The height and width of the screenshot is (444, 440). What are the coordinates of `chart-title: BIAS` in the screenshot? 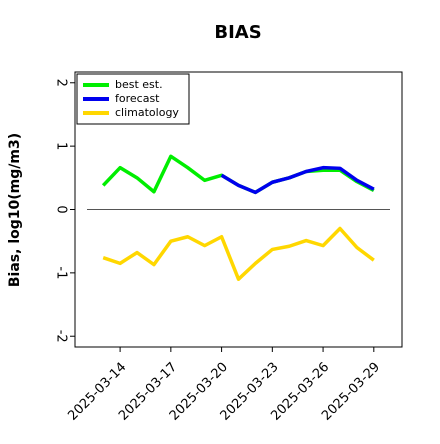 It's located at (237, 32).